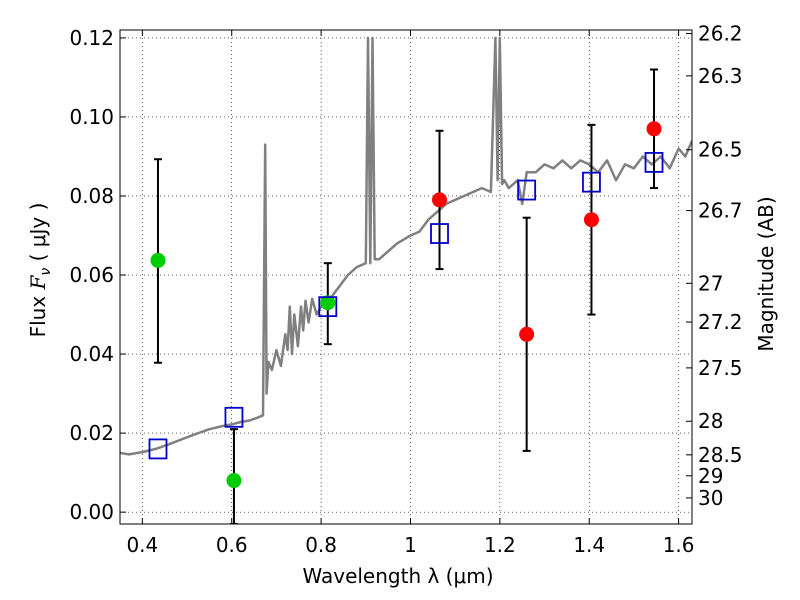 Image resolution: width=800 pixels, height=600 pixels. What do you see at coordinates (397, 576) in the screenshot?
I see `x-axis-label: Wavelength λ (μm)` at bounding box center [397, 576].